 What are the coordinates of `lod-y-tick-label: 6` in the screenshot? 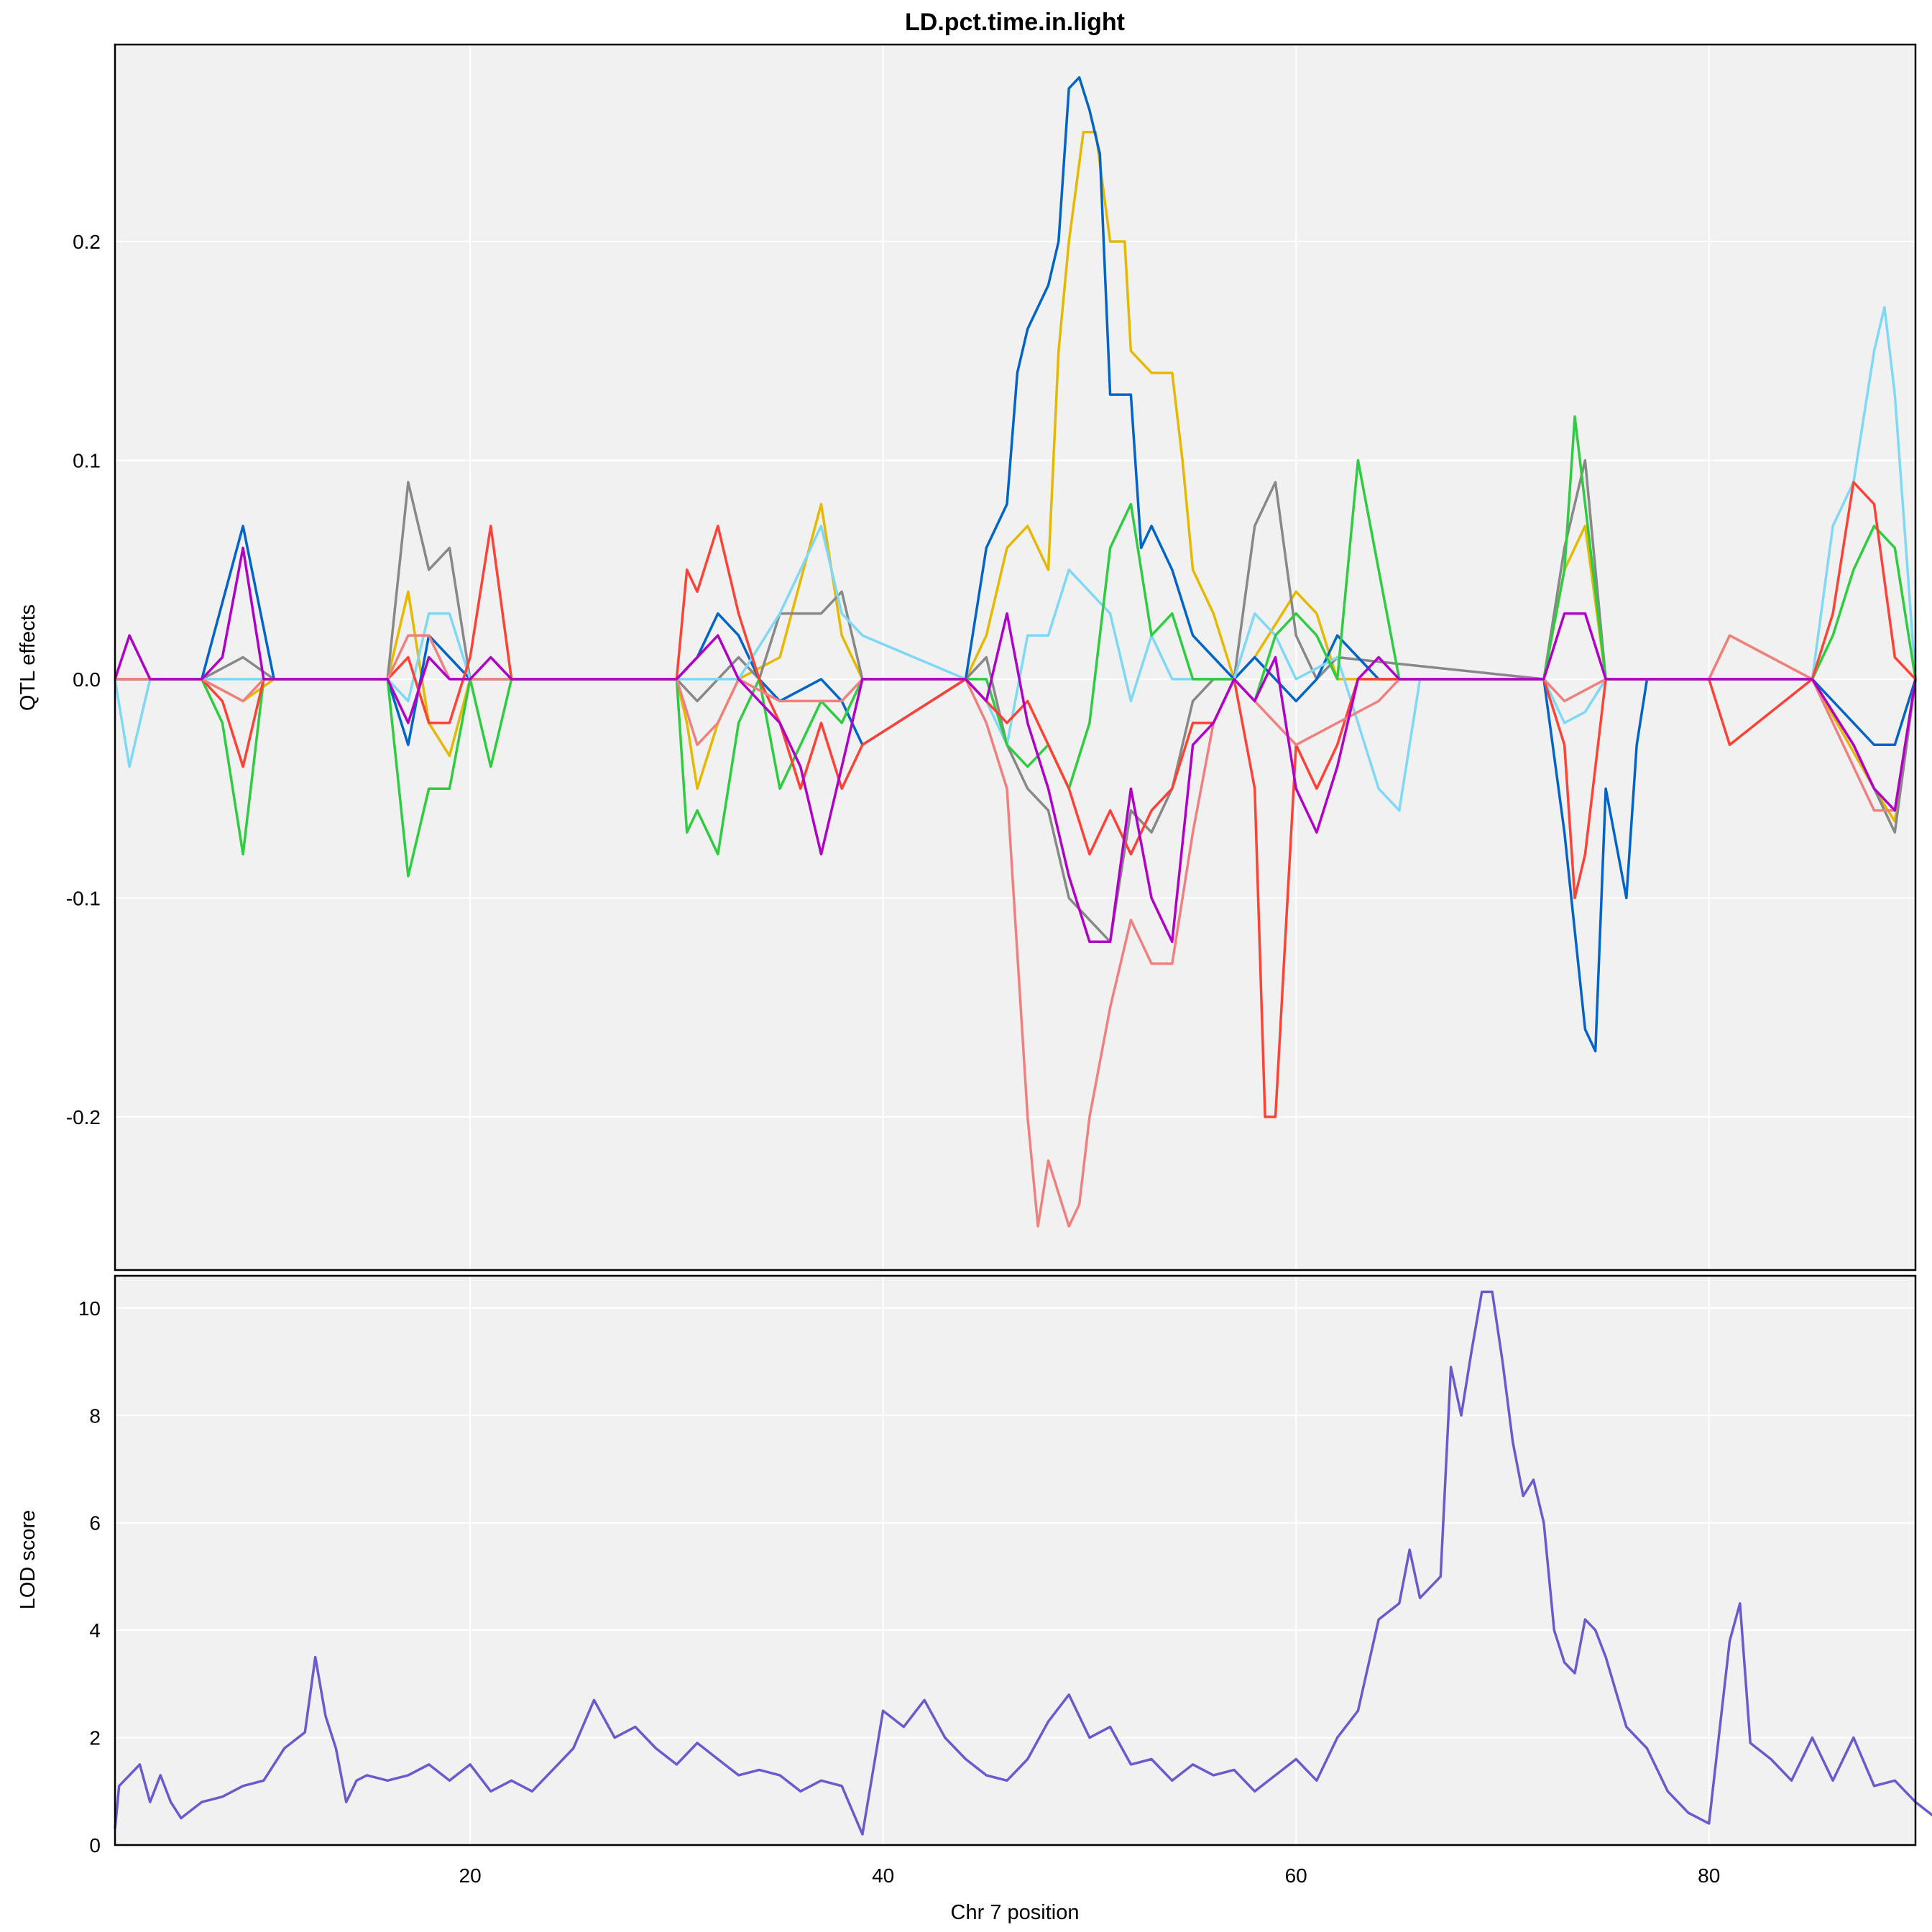 It's located at (95, 1523).